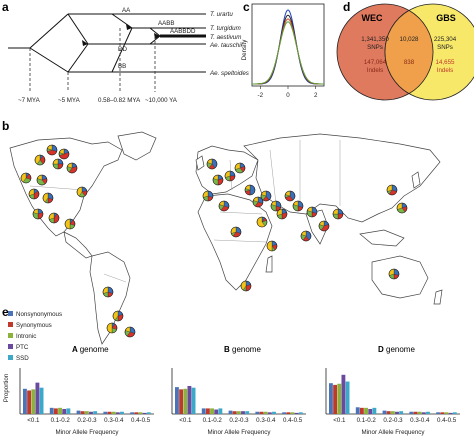 The image size is (474, 443). What do you see at coordinates (34, 325) in the screenshot?
I see `legend-label-synonymous: Synonymous` at bounding box center [34, 325].